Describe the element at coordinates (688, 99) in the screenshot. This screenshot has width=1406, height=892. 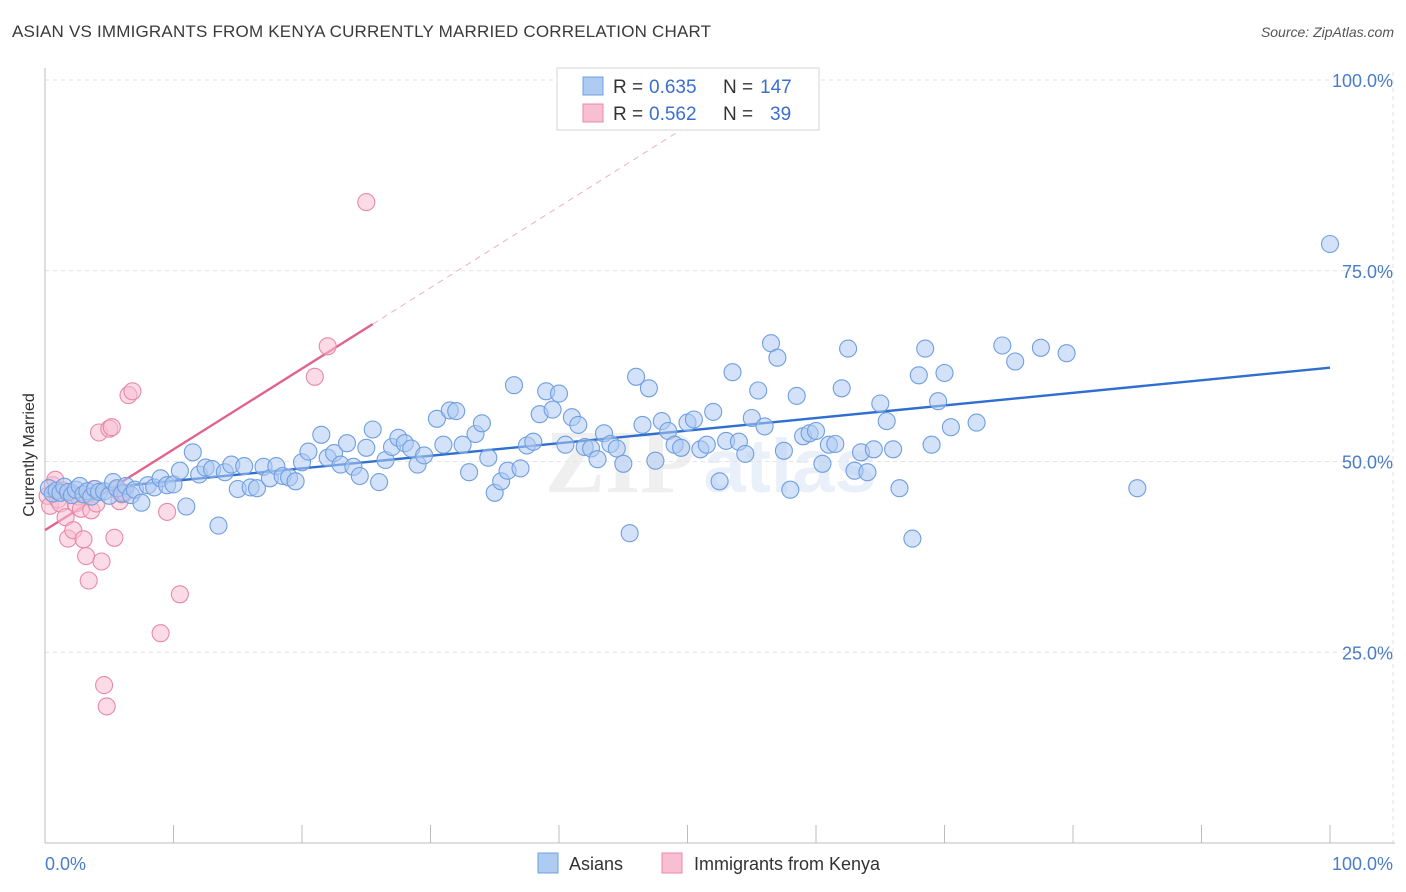
I see `stats-legend: R = 0.635 N = 147 R = 0.562 N = 39` at that location.